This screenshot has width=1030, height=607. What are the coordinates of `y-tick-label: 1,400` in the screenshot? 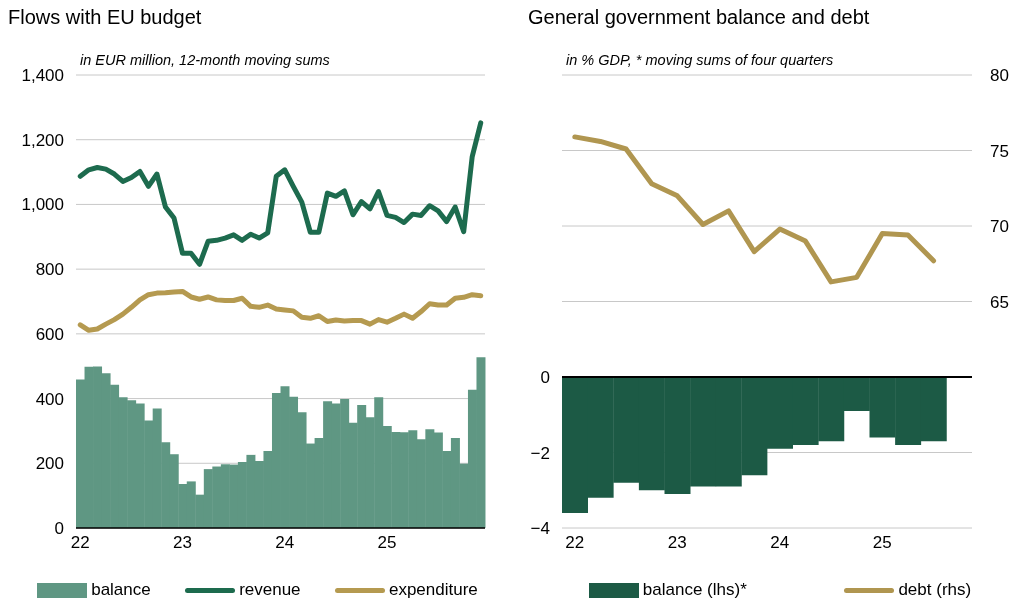 It's located at (42, 76).